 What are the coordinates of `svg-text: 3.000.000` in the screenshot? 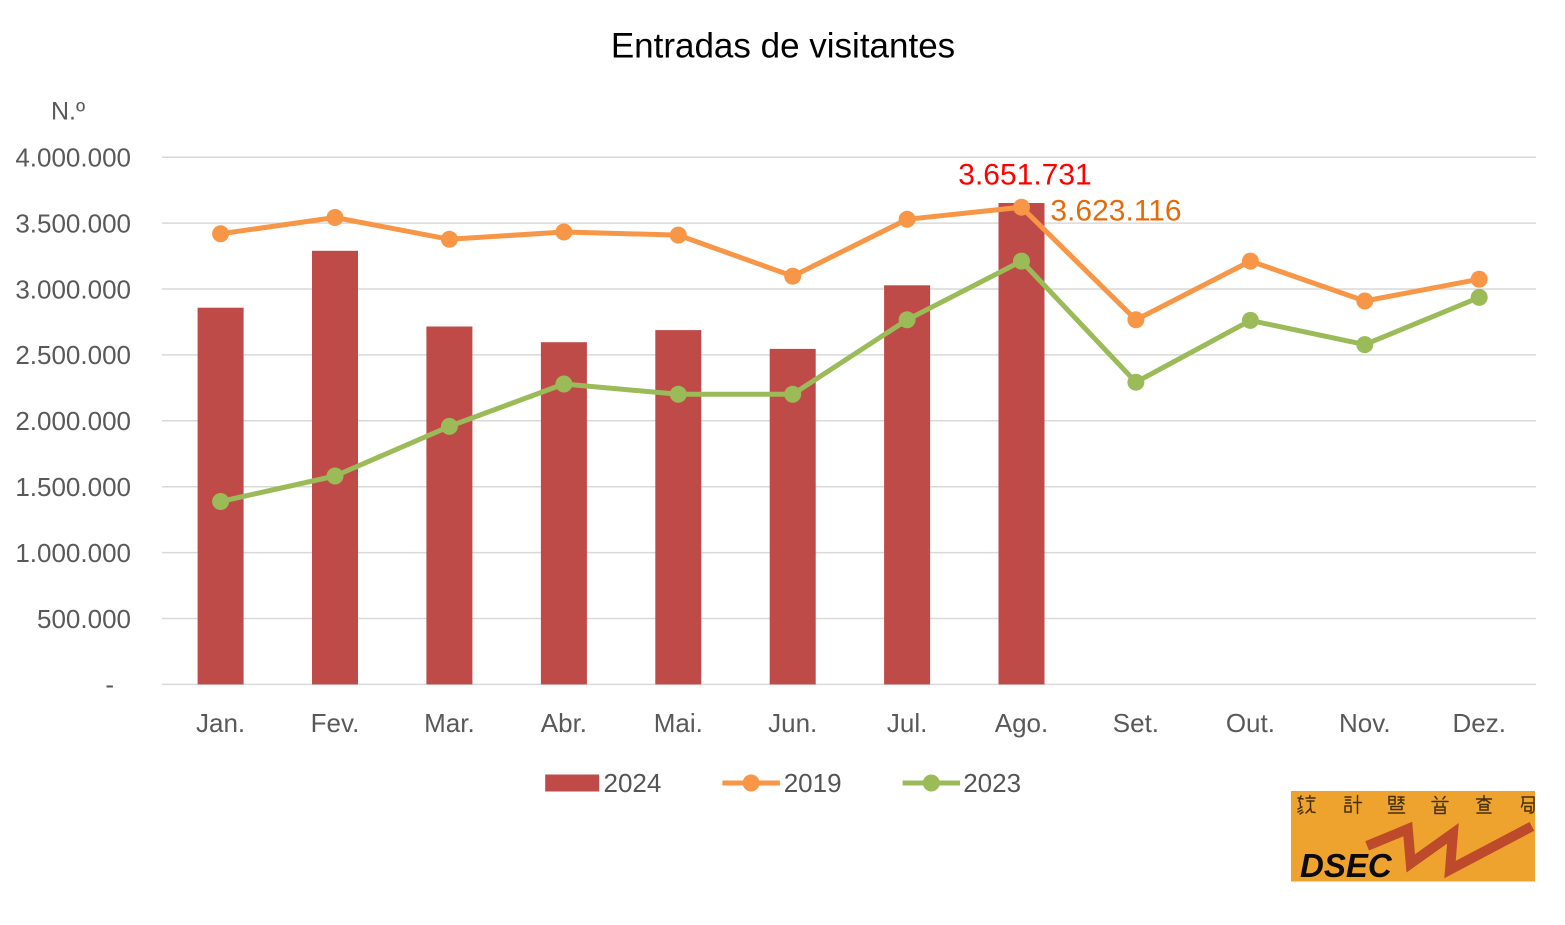 It's located at (73, 289).